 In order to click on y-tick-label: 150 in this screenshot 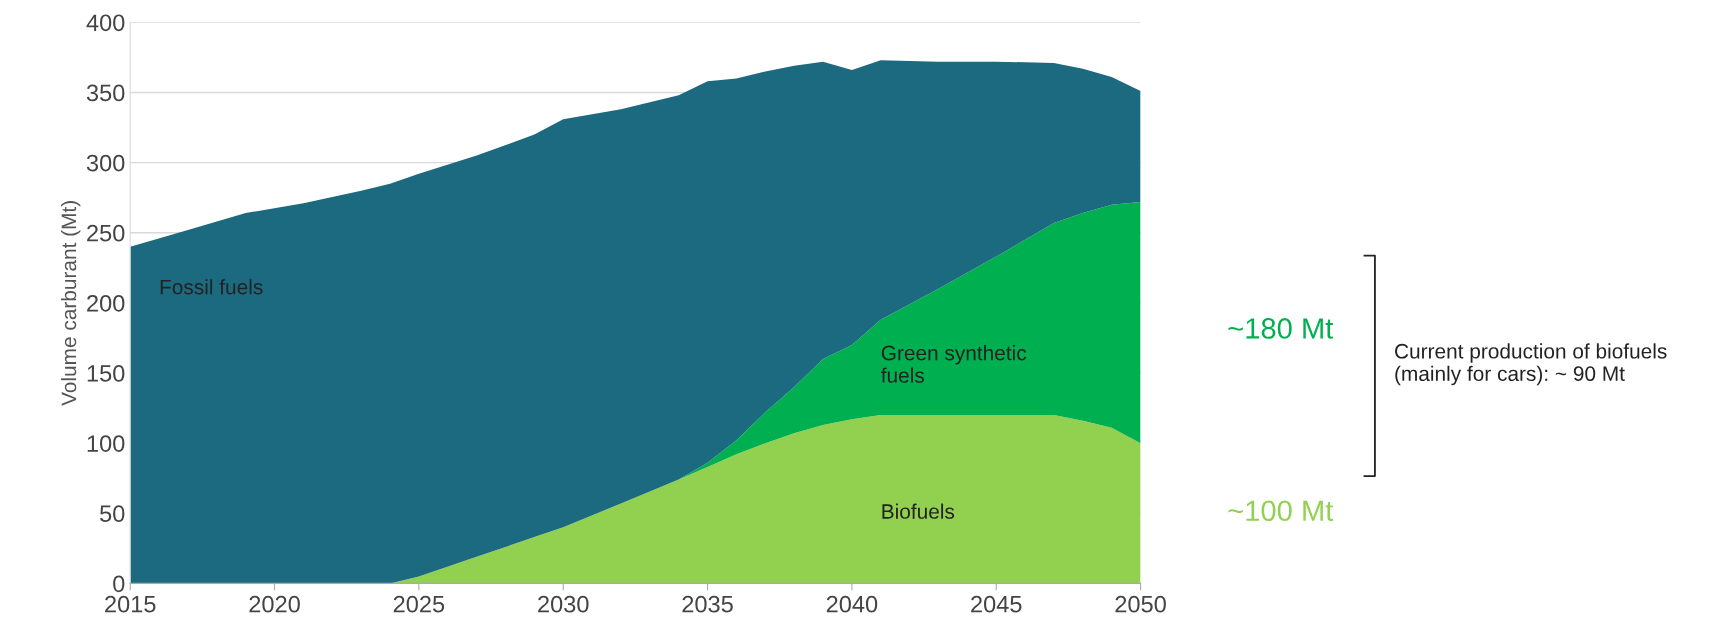, I will do `click(106, 373)`.